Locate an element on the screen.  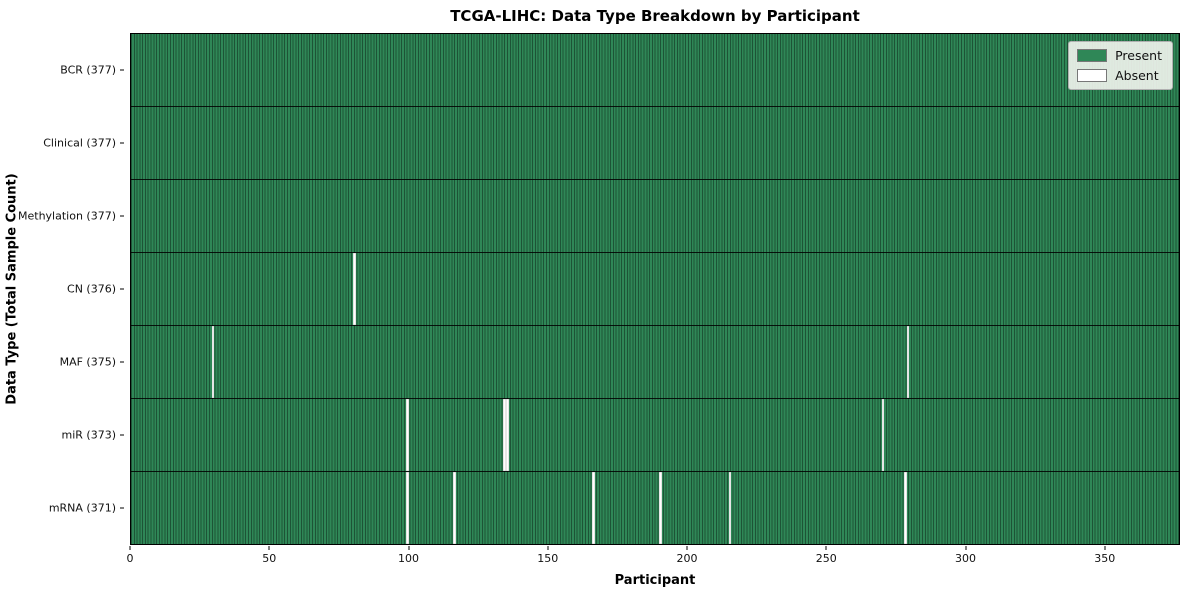
x-tick-label-200: 200 is located at coordinates (687, 558).